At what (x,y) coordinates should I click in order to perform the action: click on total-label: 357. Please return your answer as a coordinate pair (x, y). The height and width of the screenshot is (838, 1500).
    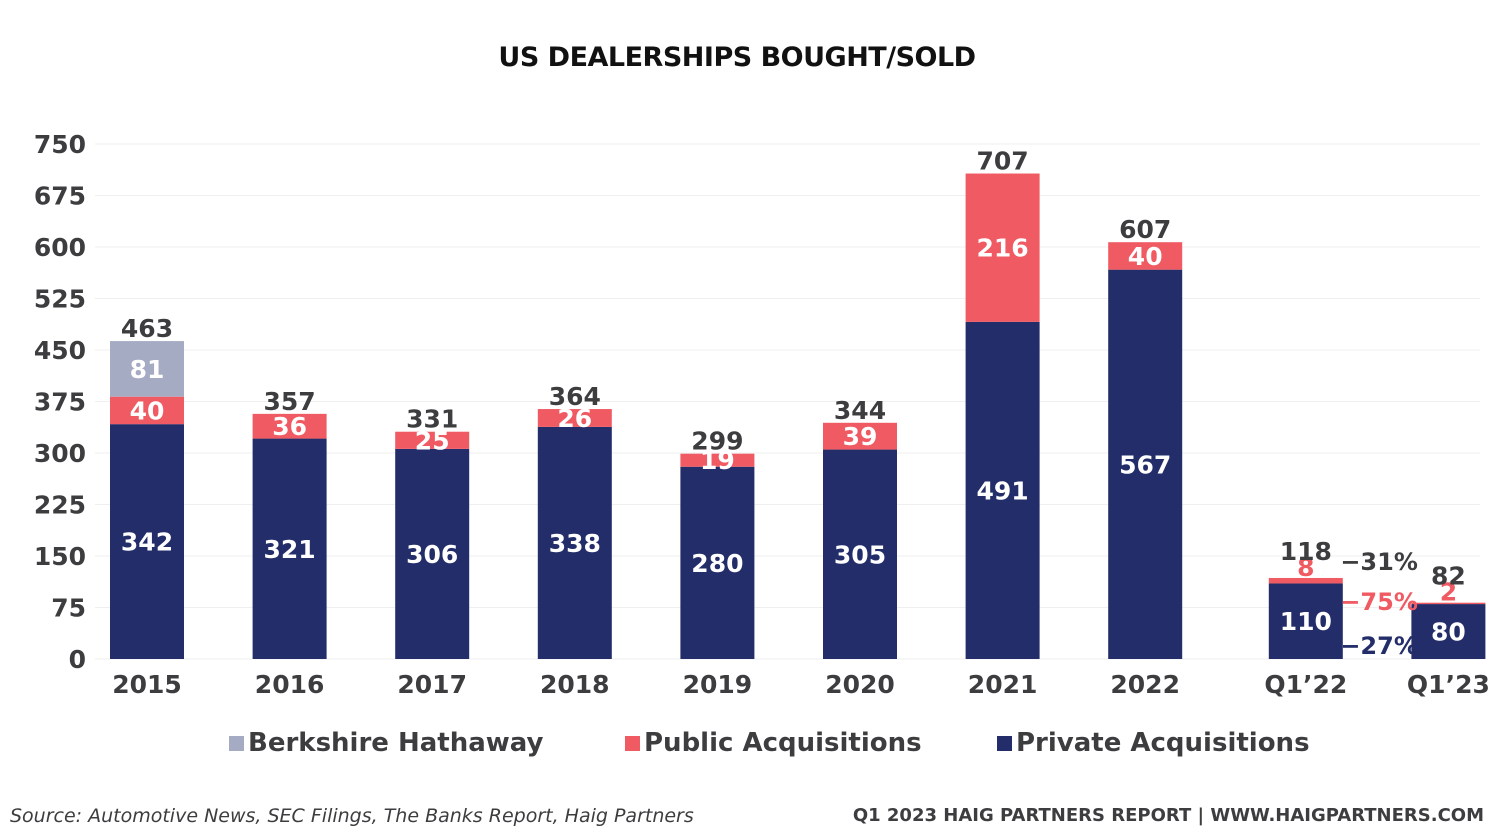
    Looking at the image, I should click on (290, 401).